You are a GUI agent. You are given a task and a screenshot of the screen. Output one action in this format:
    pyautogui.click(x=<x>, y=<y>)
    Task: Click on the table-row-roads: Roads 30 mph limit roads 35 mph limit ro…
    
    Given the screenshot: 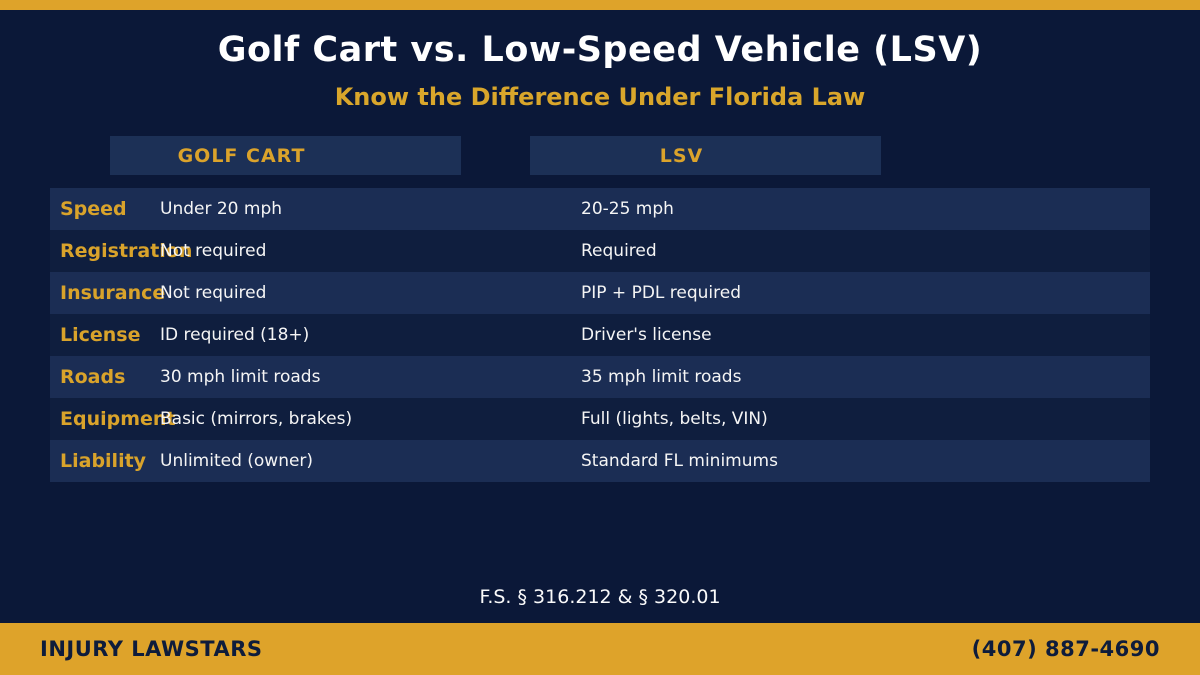 What is the action you would take?
    pyautogui.click(x=600, y=377)
    